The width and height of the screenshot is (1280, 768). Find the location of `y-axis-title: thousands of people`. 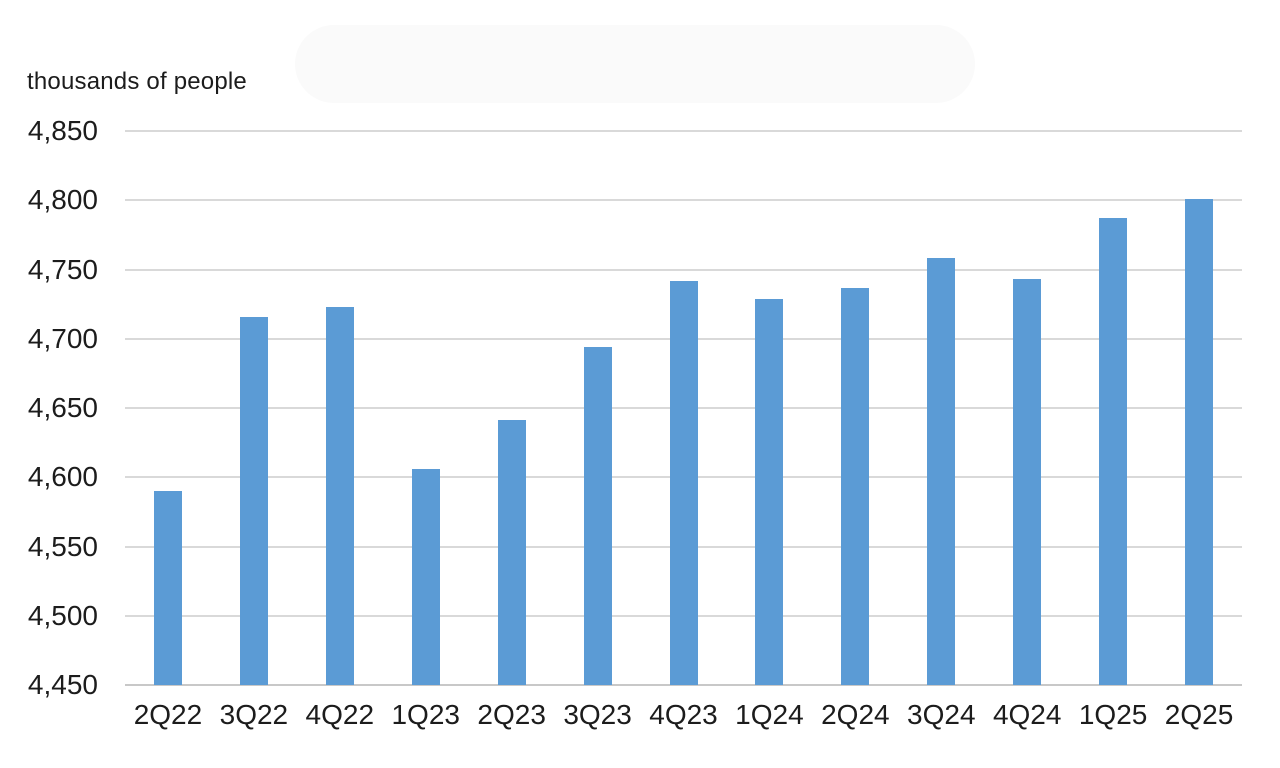

y-axis-title: thousands of people is located at coordinates (137, 81).